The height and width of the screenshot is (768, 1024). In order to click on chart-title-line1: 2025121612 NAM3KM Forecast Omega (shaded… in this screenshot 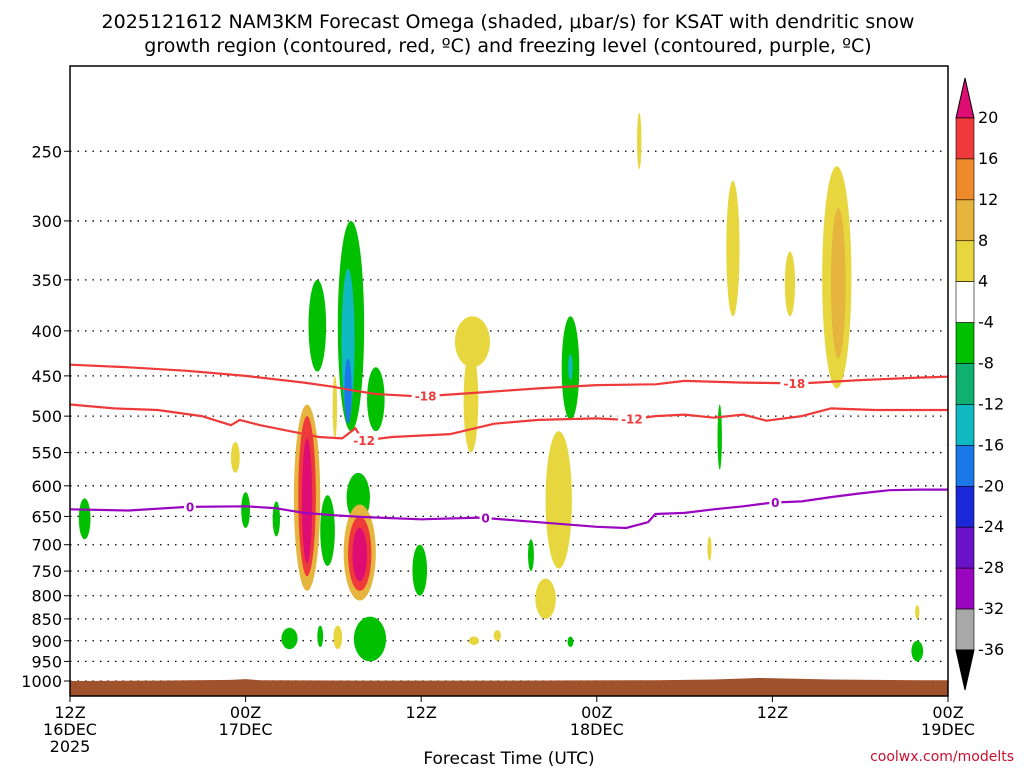, I will do `click(508, 22)`.